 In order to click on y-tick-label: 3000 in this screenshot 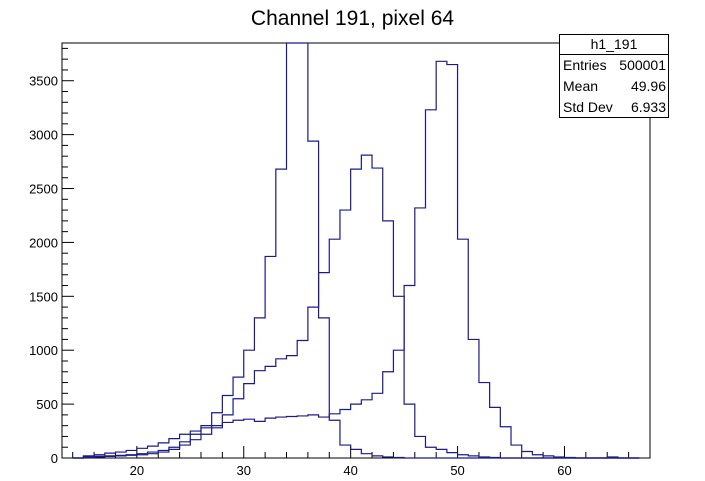, I will do `click(43, 135)`.